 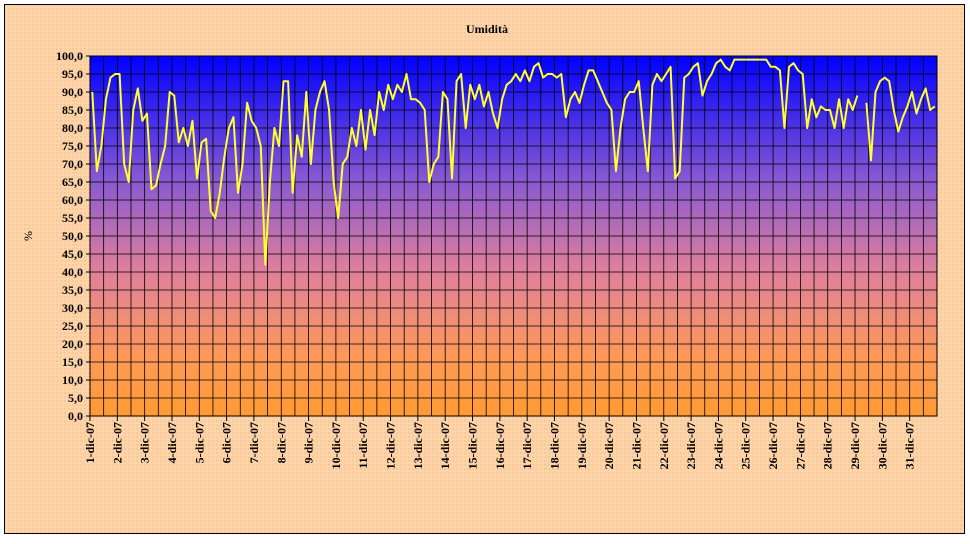 I want to click on y-tick-label: 15,0, so click(x=72, y=362).